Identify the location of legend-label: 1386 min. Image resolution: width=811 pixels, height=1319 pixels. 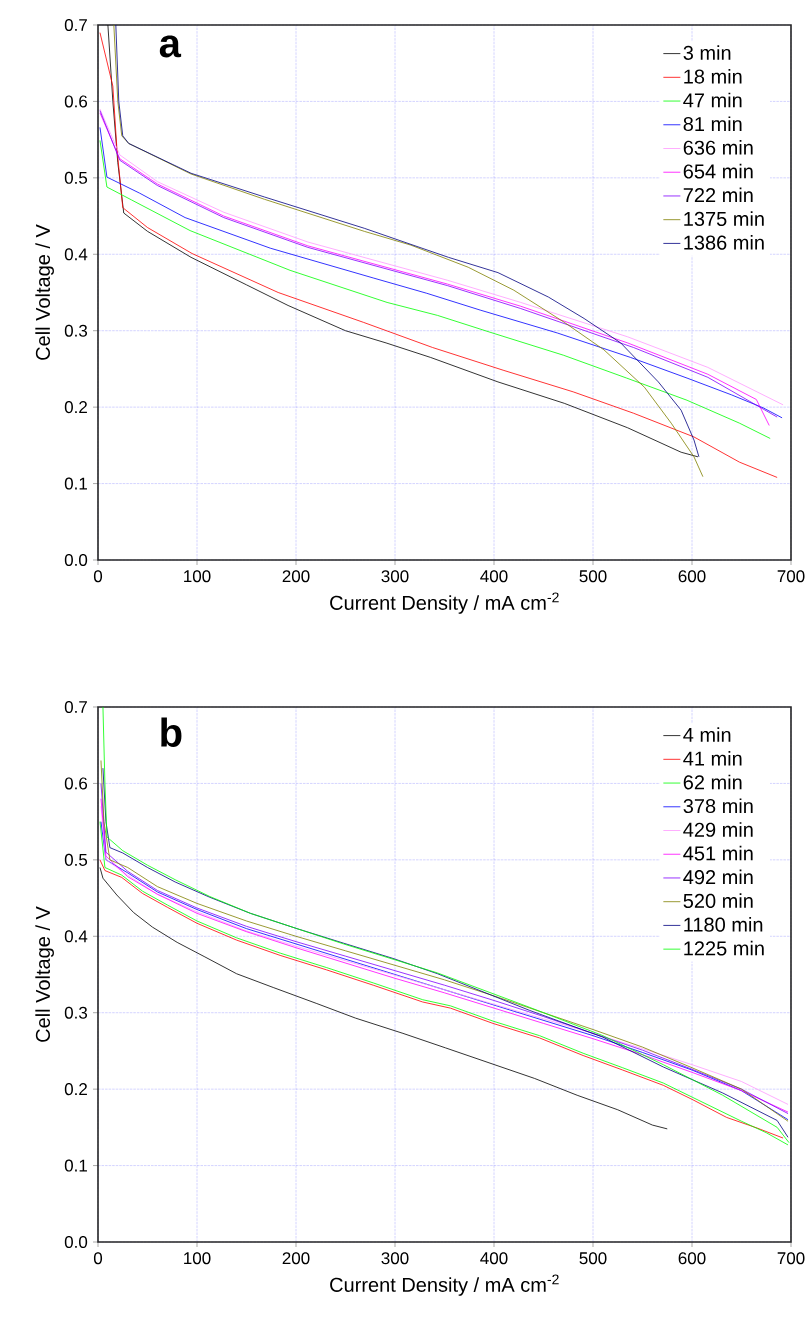
(724, 242).